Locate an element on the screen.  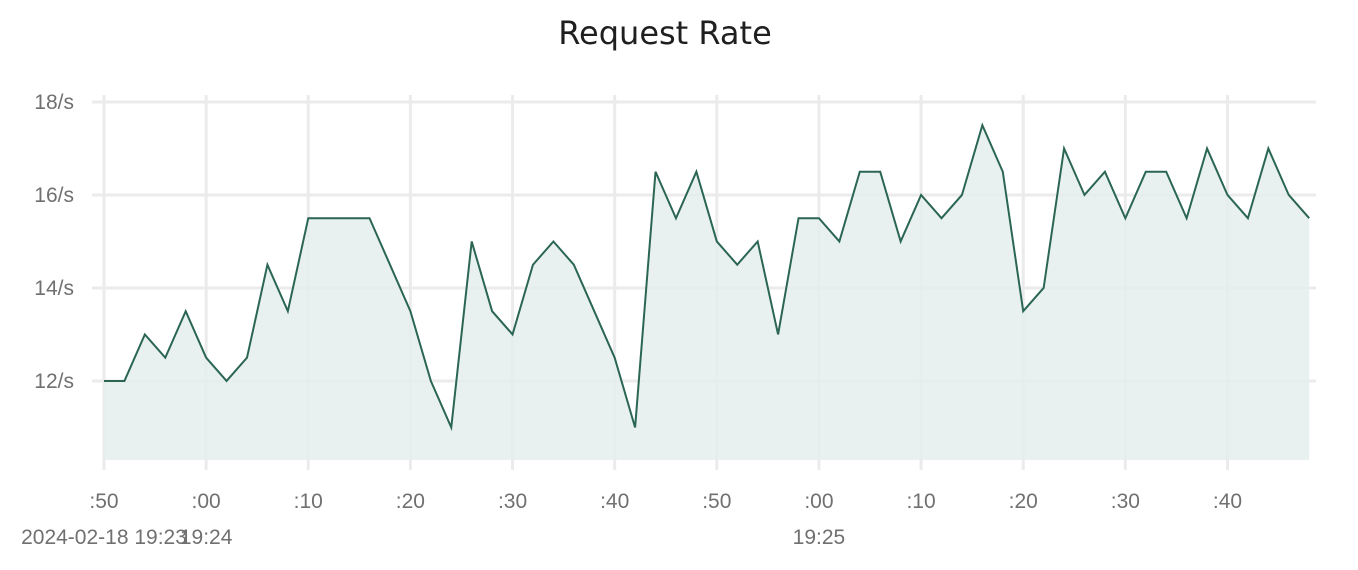
y-axis-tick-labels: 12/s 14/s 16/s 18/s is located at coordinates (54, 242).